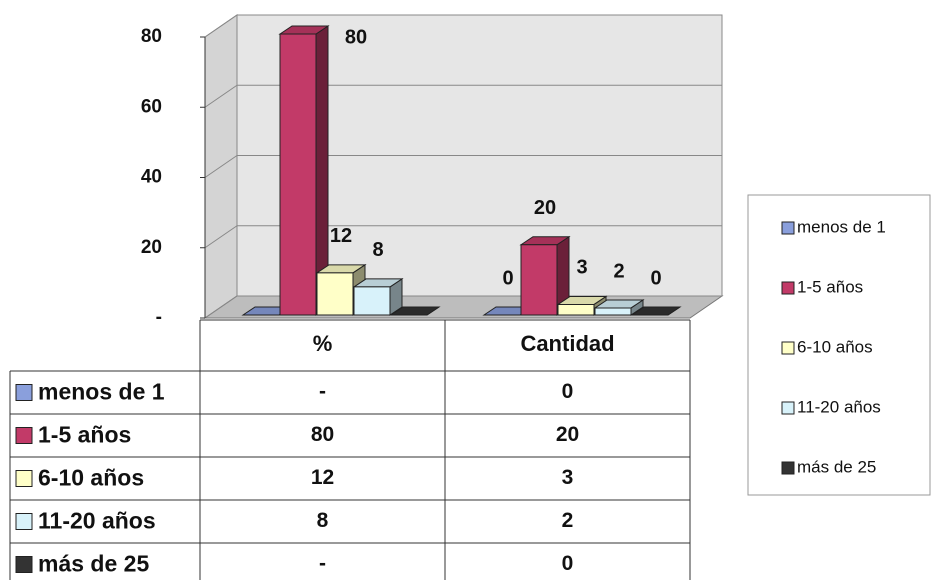  I want to click on legend-label: menos de 1, so click(841, 226).